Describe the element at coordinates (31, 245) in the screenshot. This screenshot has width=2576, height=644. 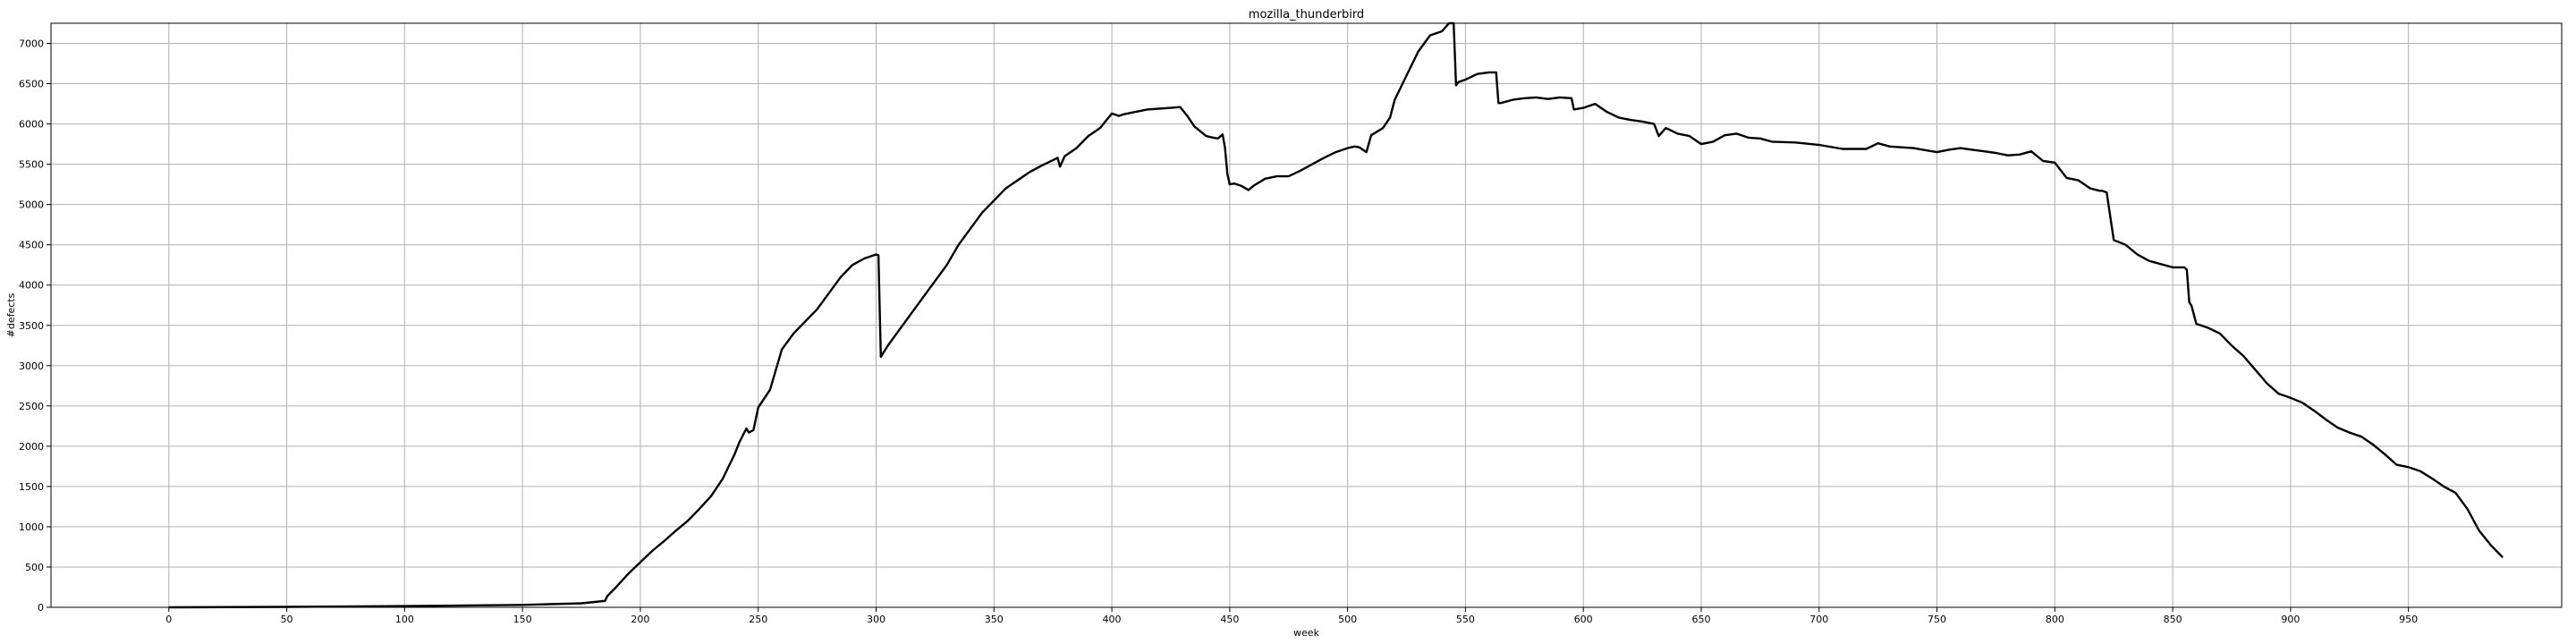
I see `y-tick-label: 4500` at that location.